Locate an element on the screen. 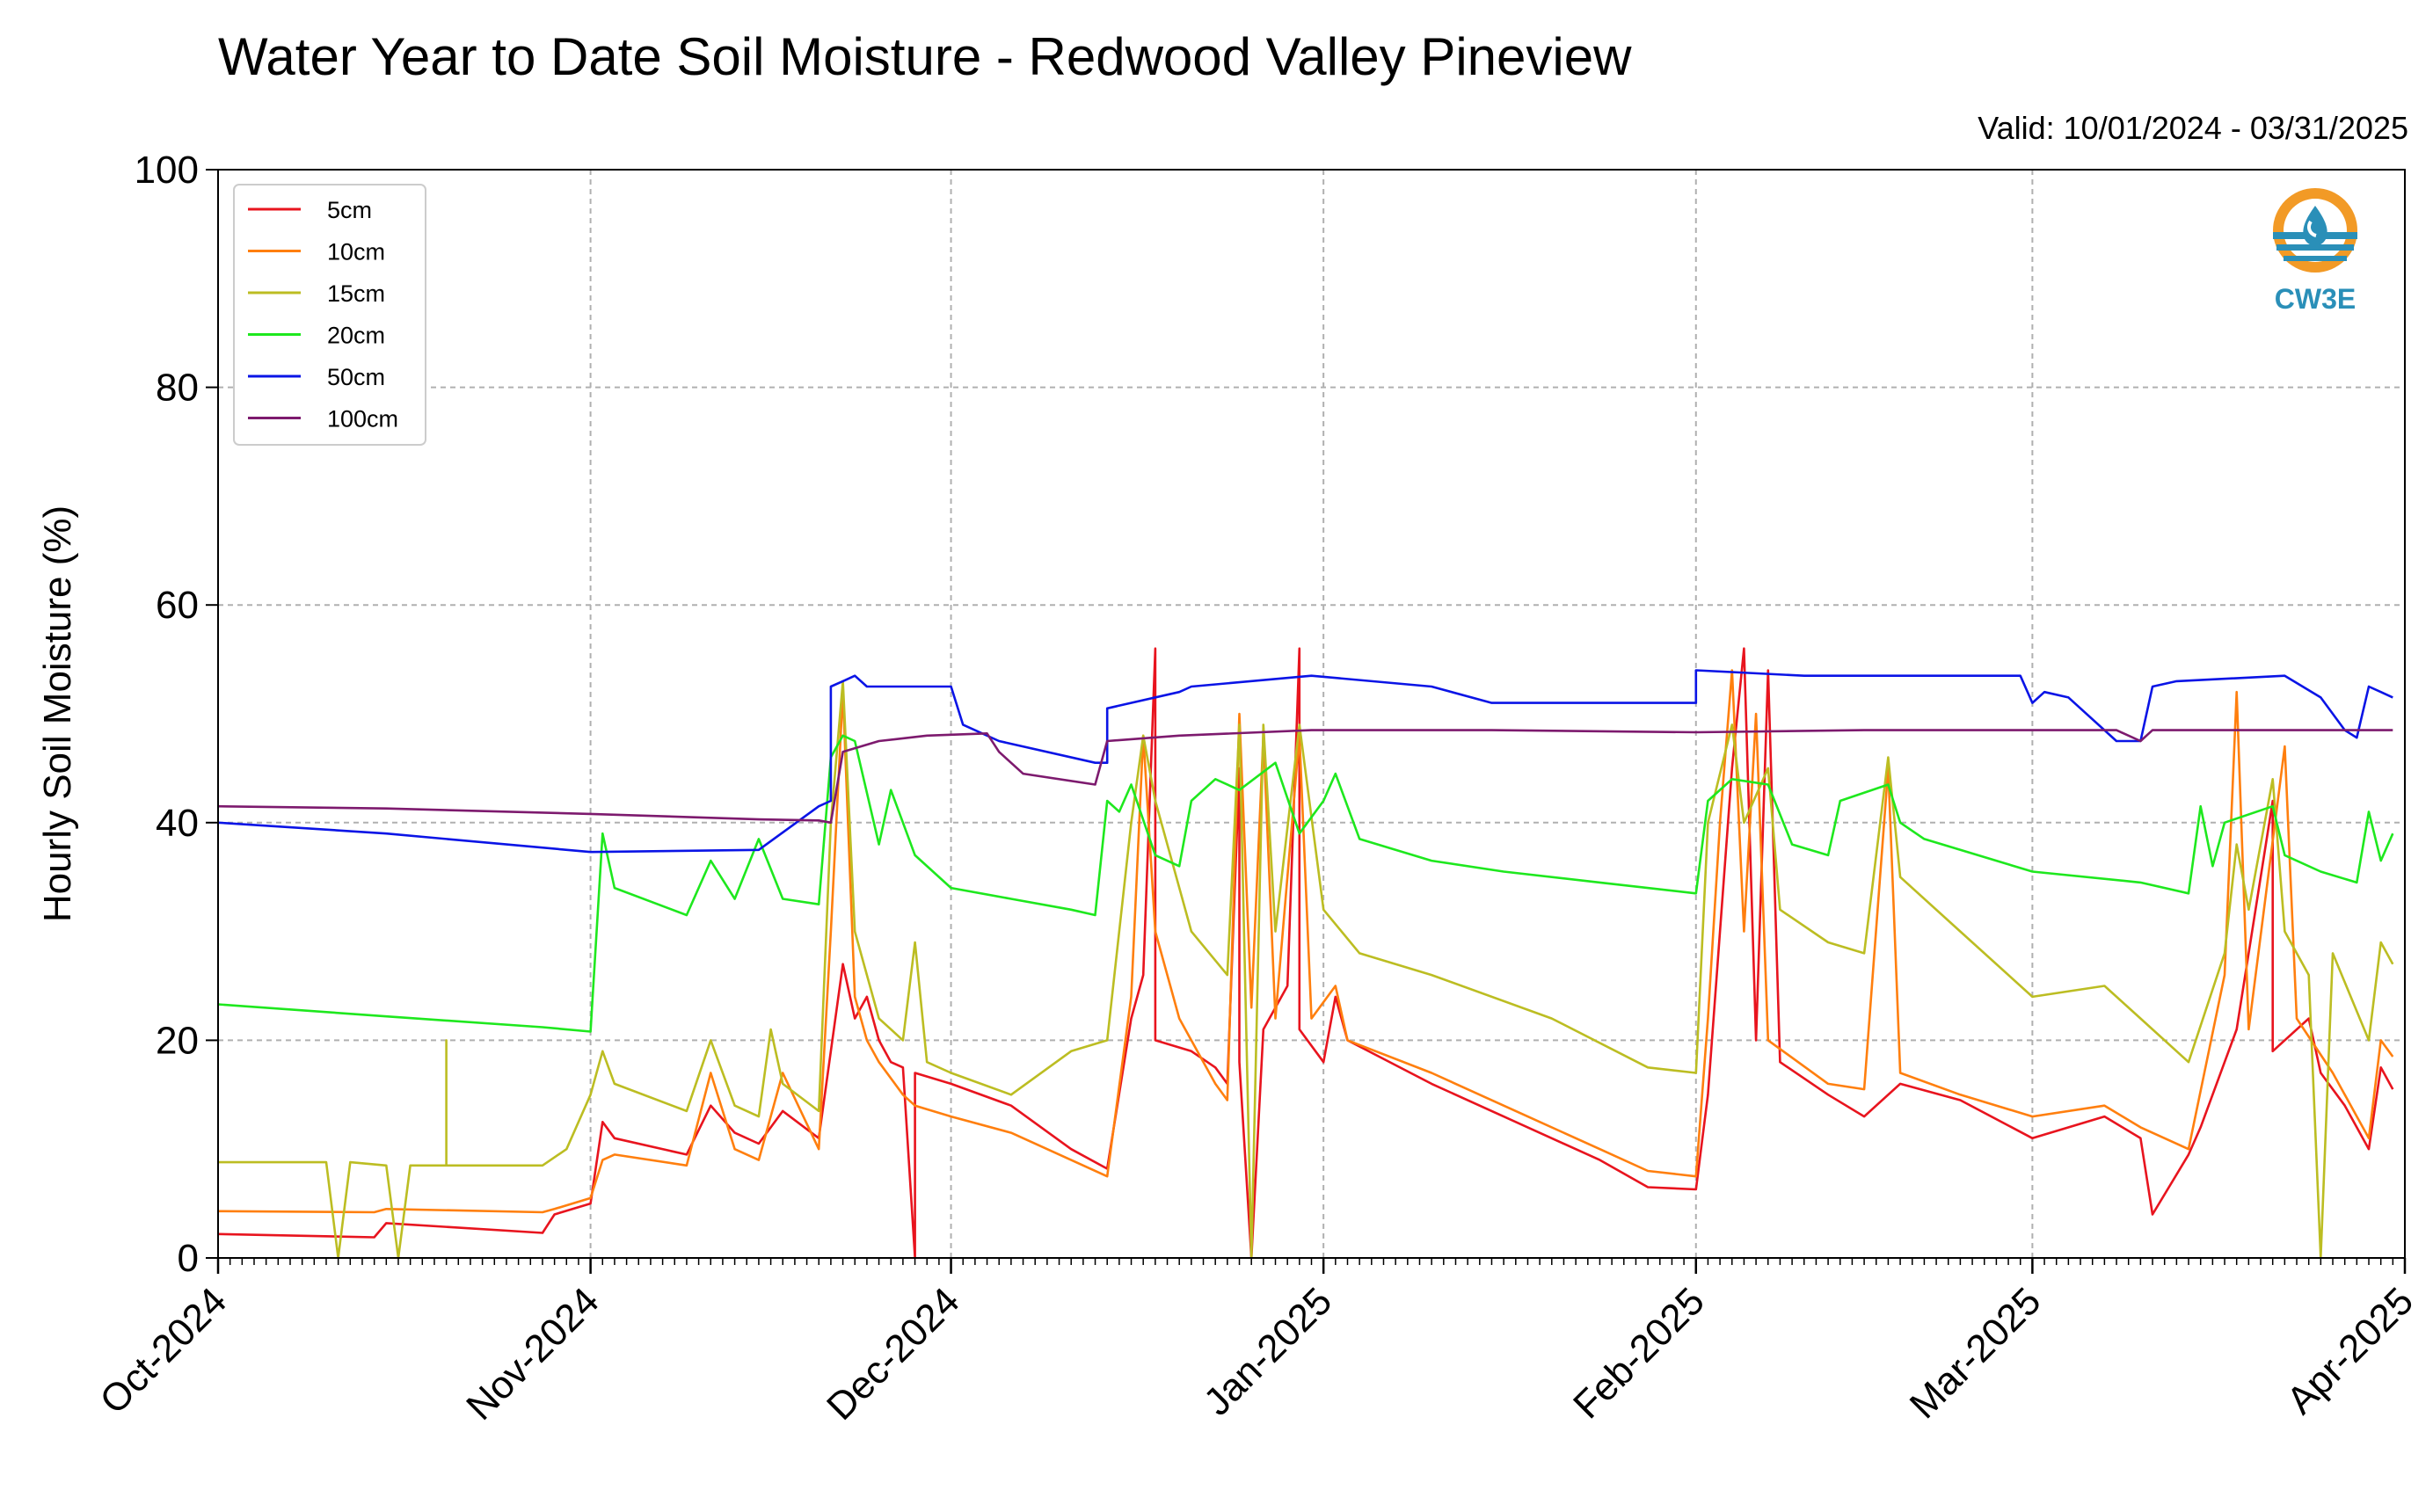 This screenshot has height=1512, width=2433. series-line-50cm is located at coordinates (1305, 762).